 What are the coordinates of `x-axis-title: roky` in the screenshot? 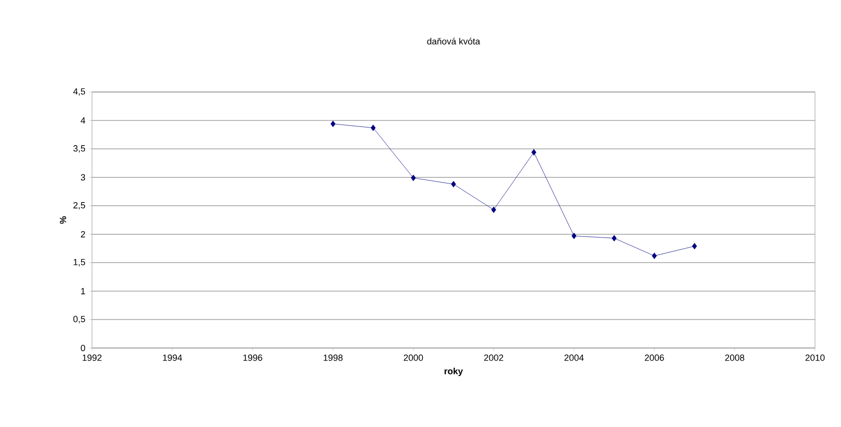 It's located at (453, 372).